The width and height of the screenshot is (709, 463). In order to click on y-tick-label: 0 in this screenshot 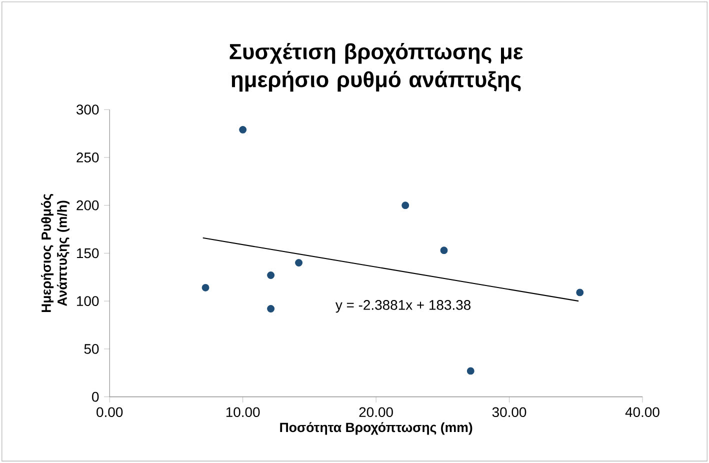, I will do `click(95, 397)`.